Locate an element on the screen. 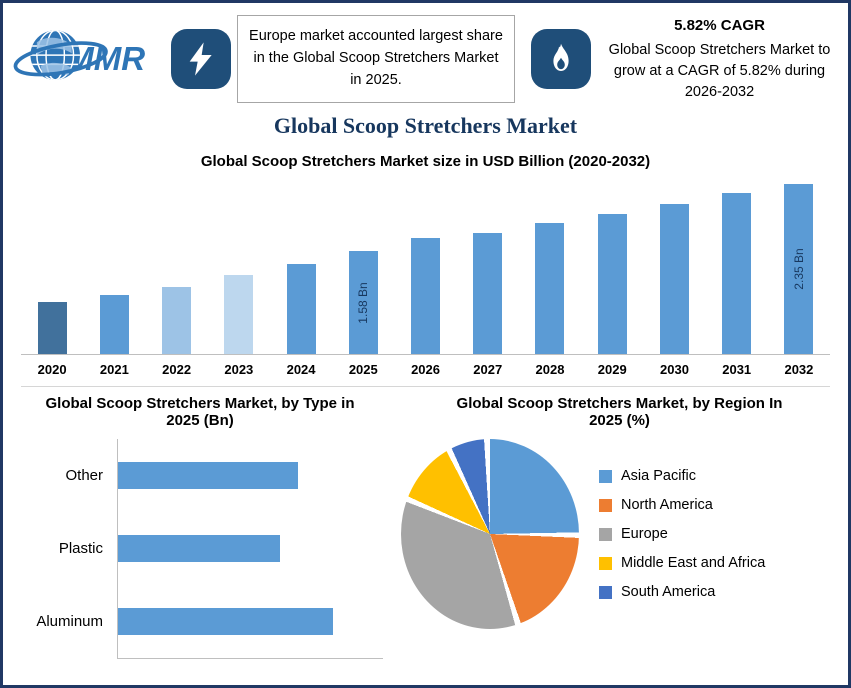 This screenshot has height=688, width=851. legend-item-middle-east-and-africa: Middle East and Africa is located at coordinates (682, 563).